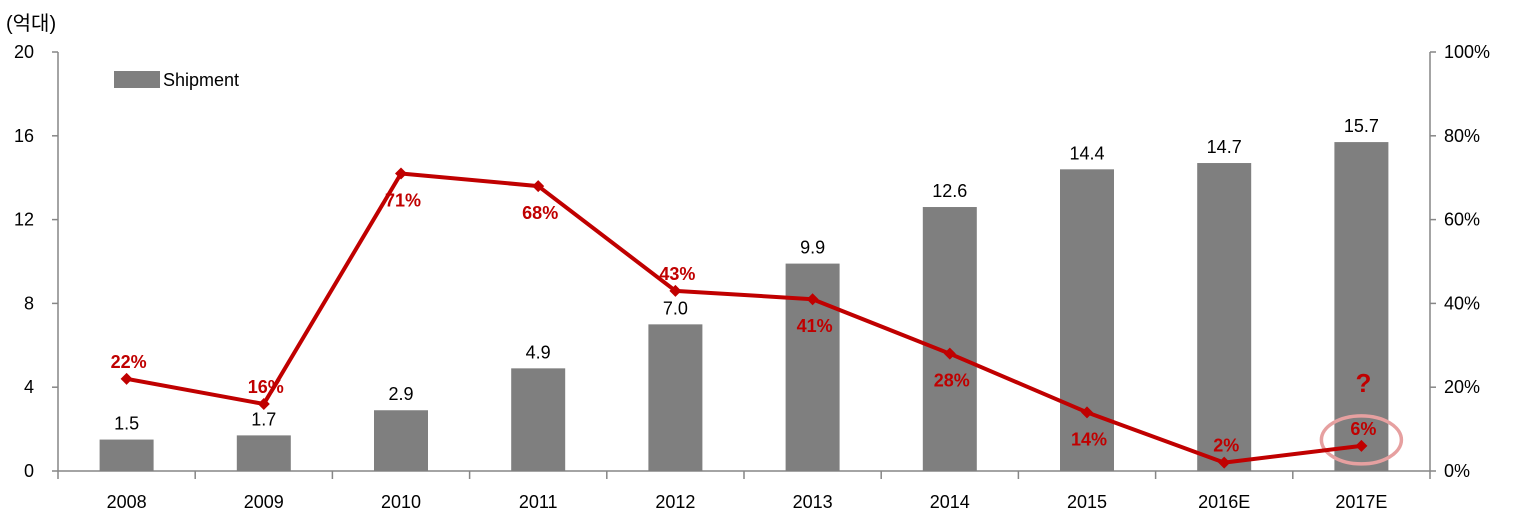 The height and width of the screenshot is (523, 1514). What do you see at coordinates (264, 502) in the screenshot?
I see `x-tick-label: 2009` at bounding box center [264, 502].